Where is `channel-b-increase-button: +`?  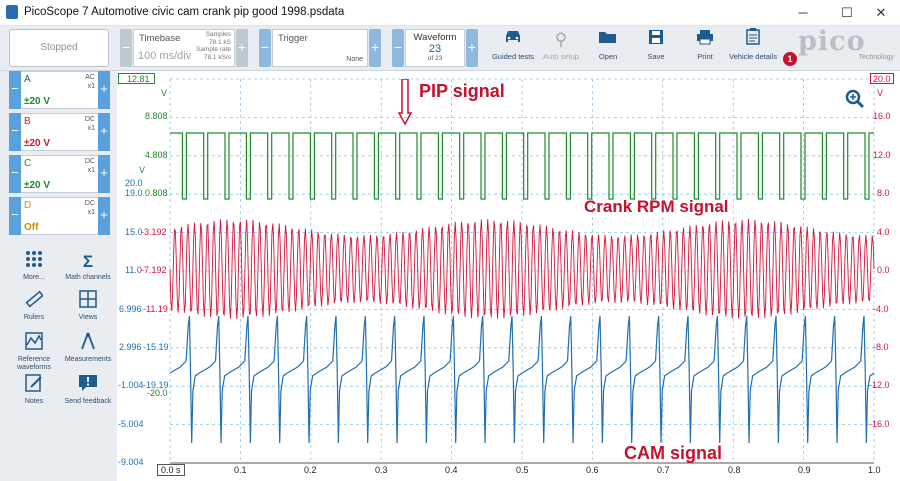 channel-b-increase-button: + is located at coordinates (104, 132).